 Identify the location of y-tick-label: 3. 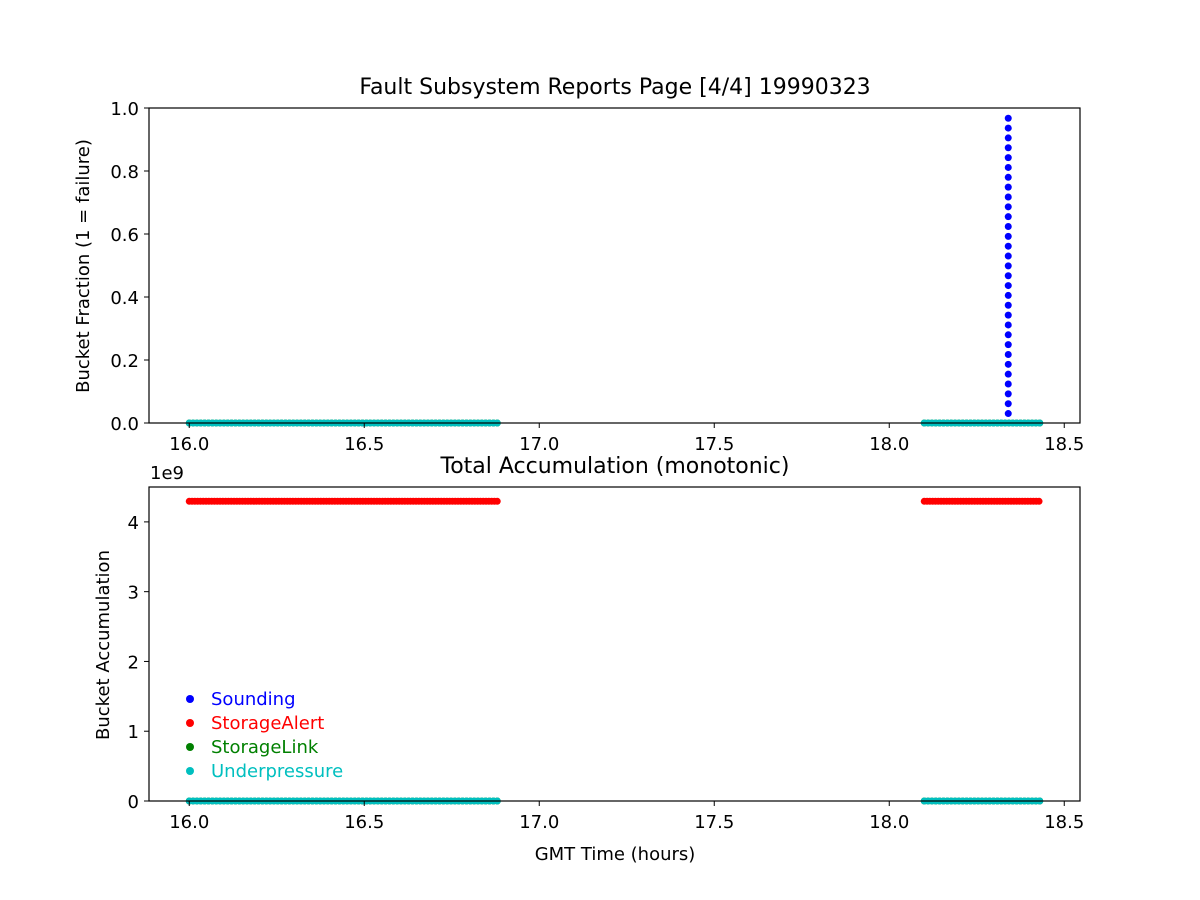
(133, 593).